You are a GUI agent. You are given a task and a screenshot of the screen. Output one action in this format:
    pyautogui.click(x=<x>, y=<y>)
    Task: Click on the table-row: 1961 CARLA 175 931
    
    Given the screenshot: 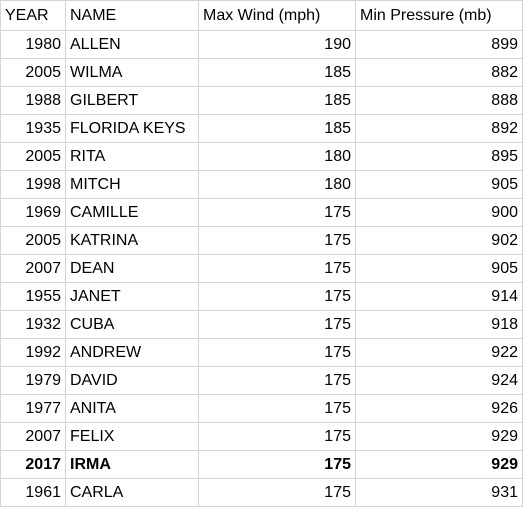 What is the action you would take?
    pyautogui.click(x=261, y=492)
    